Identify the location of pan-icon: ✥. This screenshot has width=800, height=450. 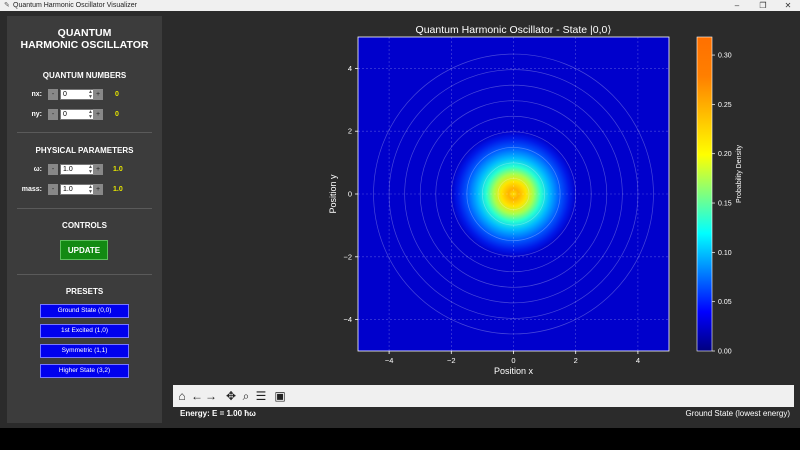
(231, 396).